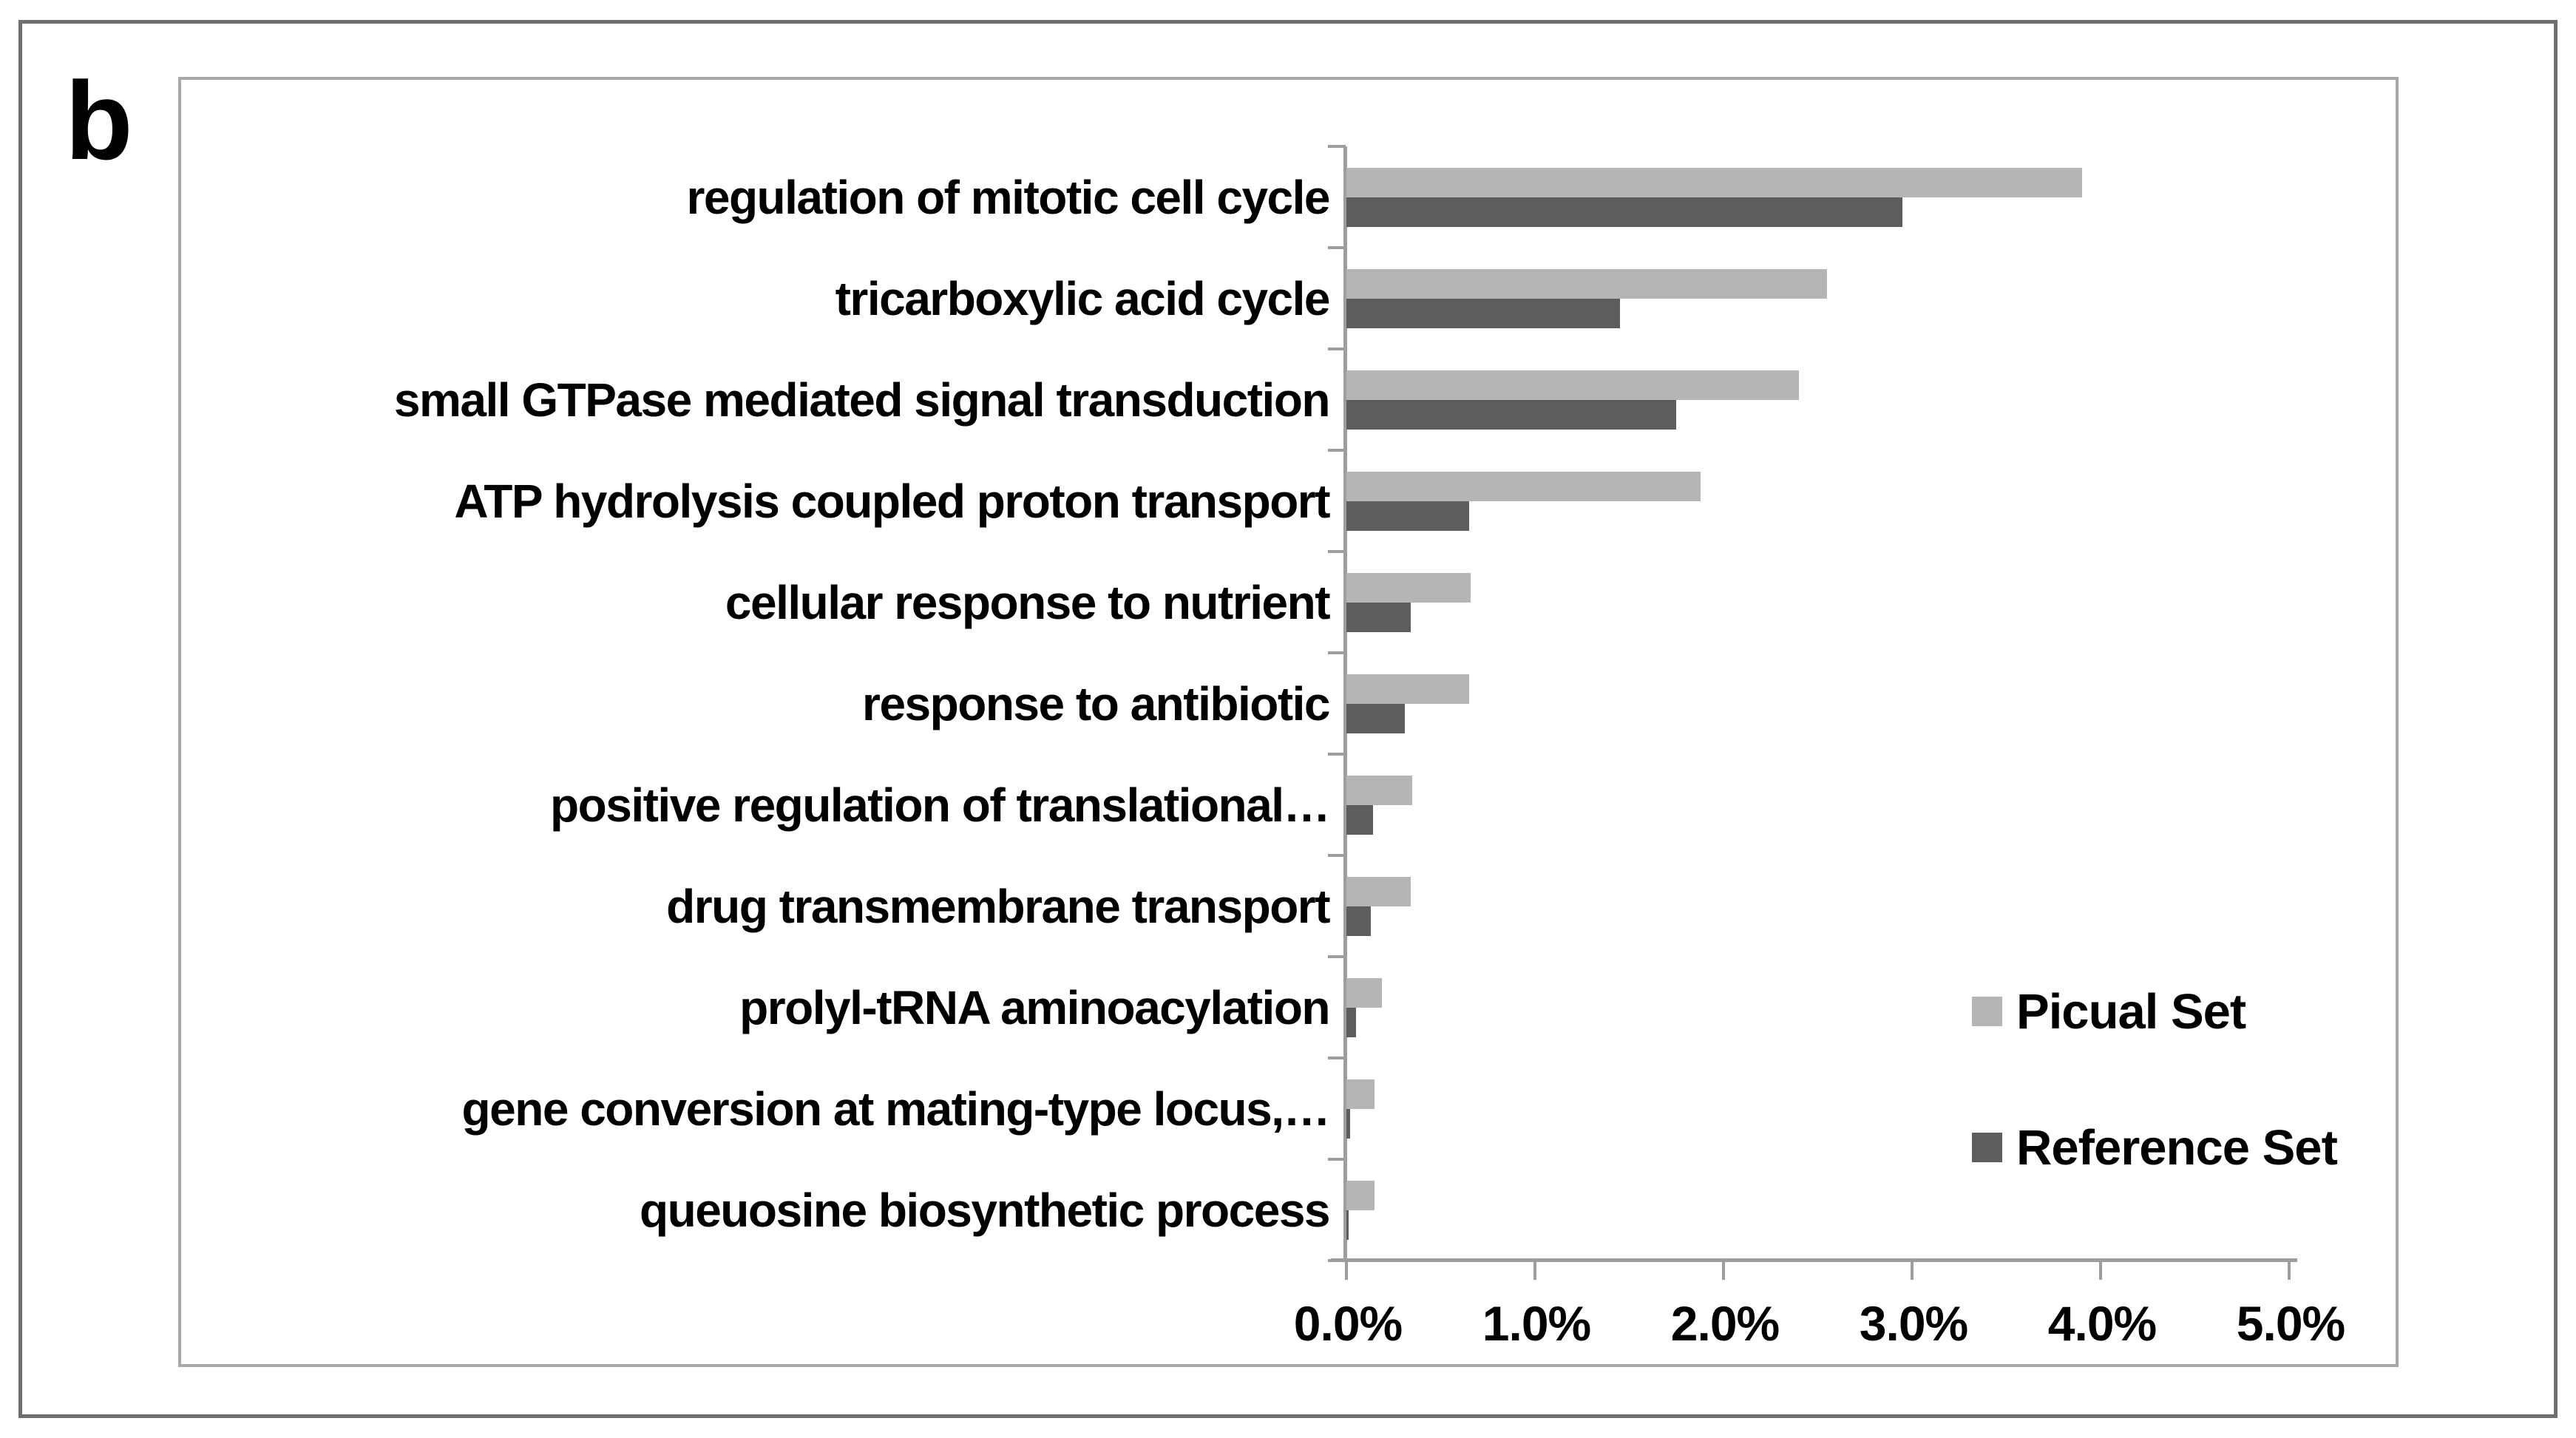 This screenshot has width=2576, height=1438. Describe the element at coordinates (1348, 1324) in the screenshot. I see `x-tick-label: 0.0%` at that location.